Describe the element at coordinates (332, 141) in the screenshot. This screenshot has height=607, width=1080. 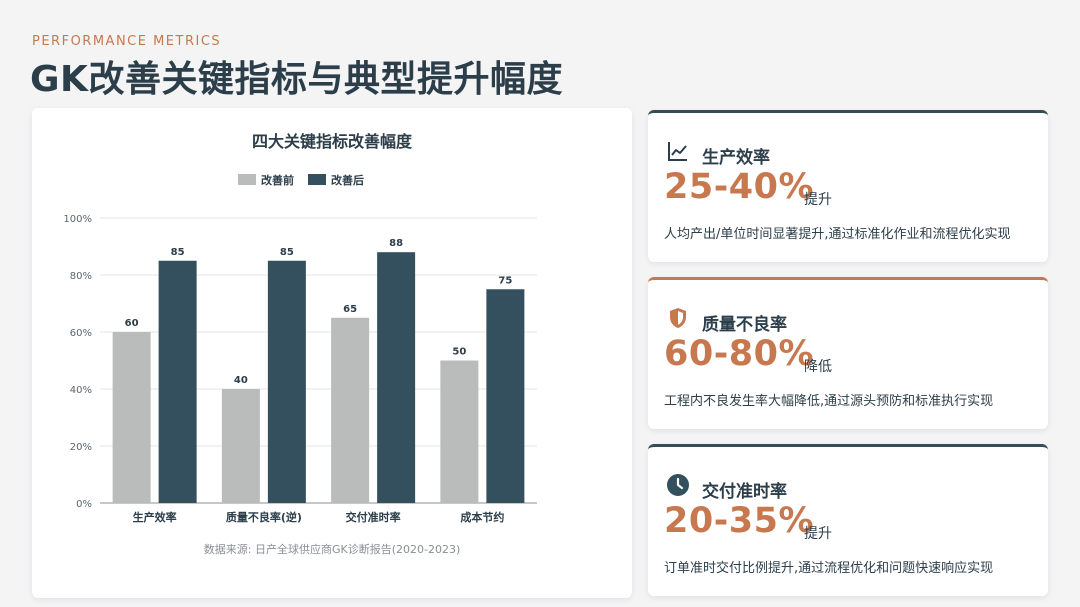
I see `chart-title: 四大关键指标改善幅度` at that location.